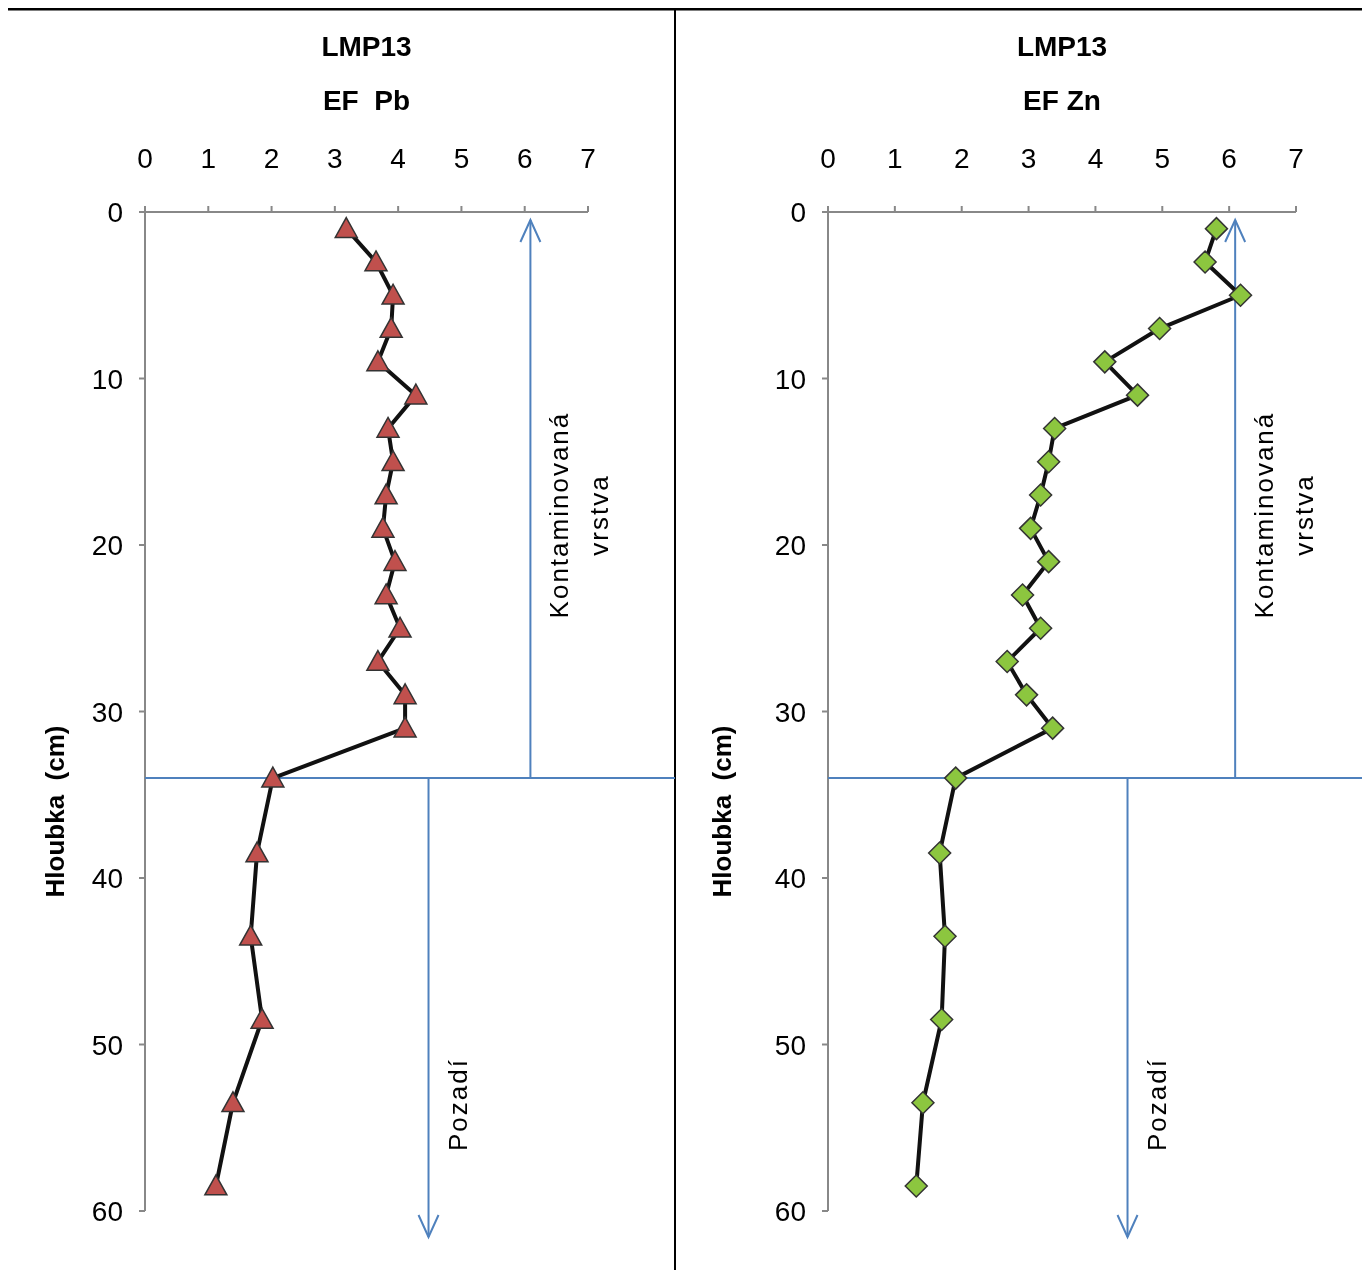  I want to click on chart-subtitle: EF Zn, so click(1062, 100).